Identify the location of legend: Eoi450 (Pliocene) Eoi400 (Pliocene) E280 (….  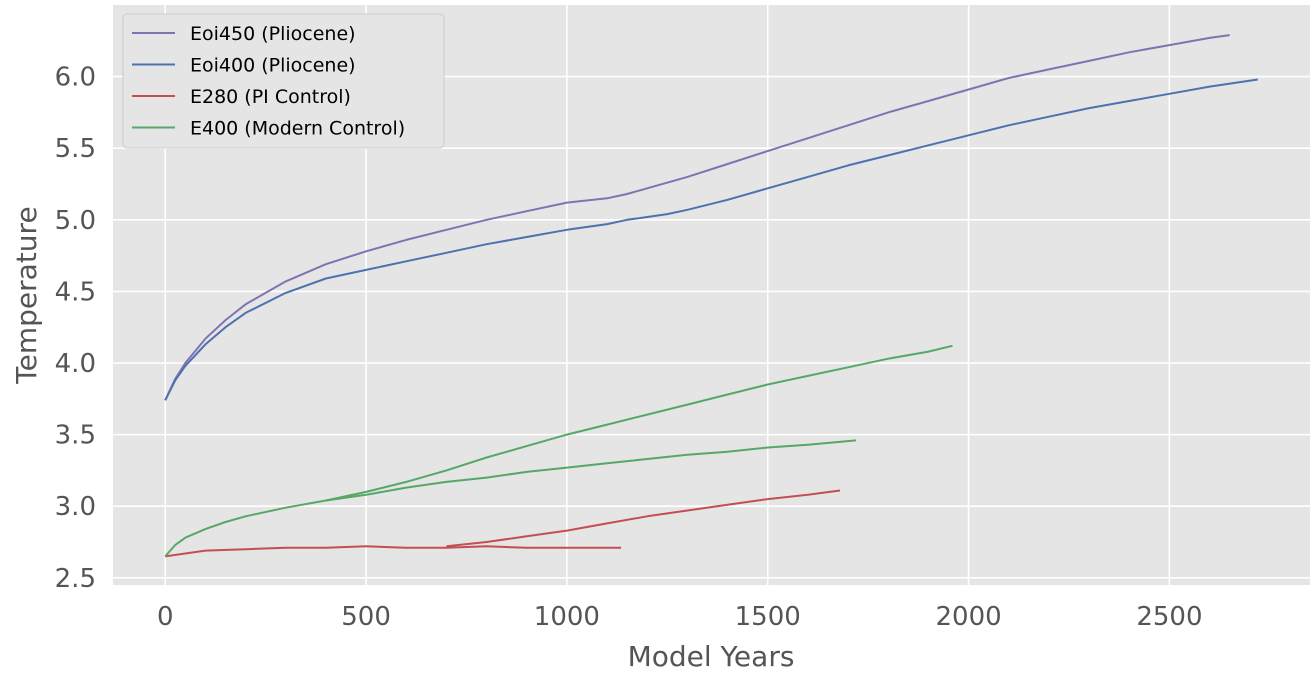
(283, 81).